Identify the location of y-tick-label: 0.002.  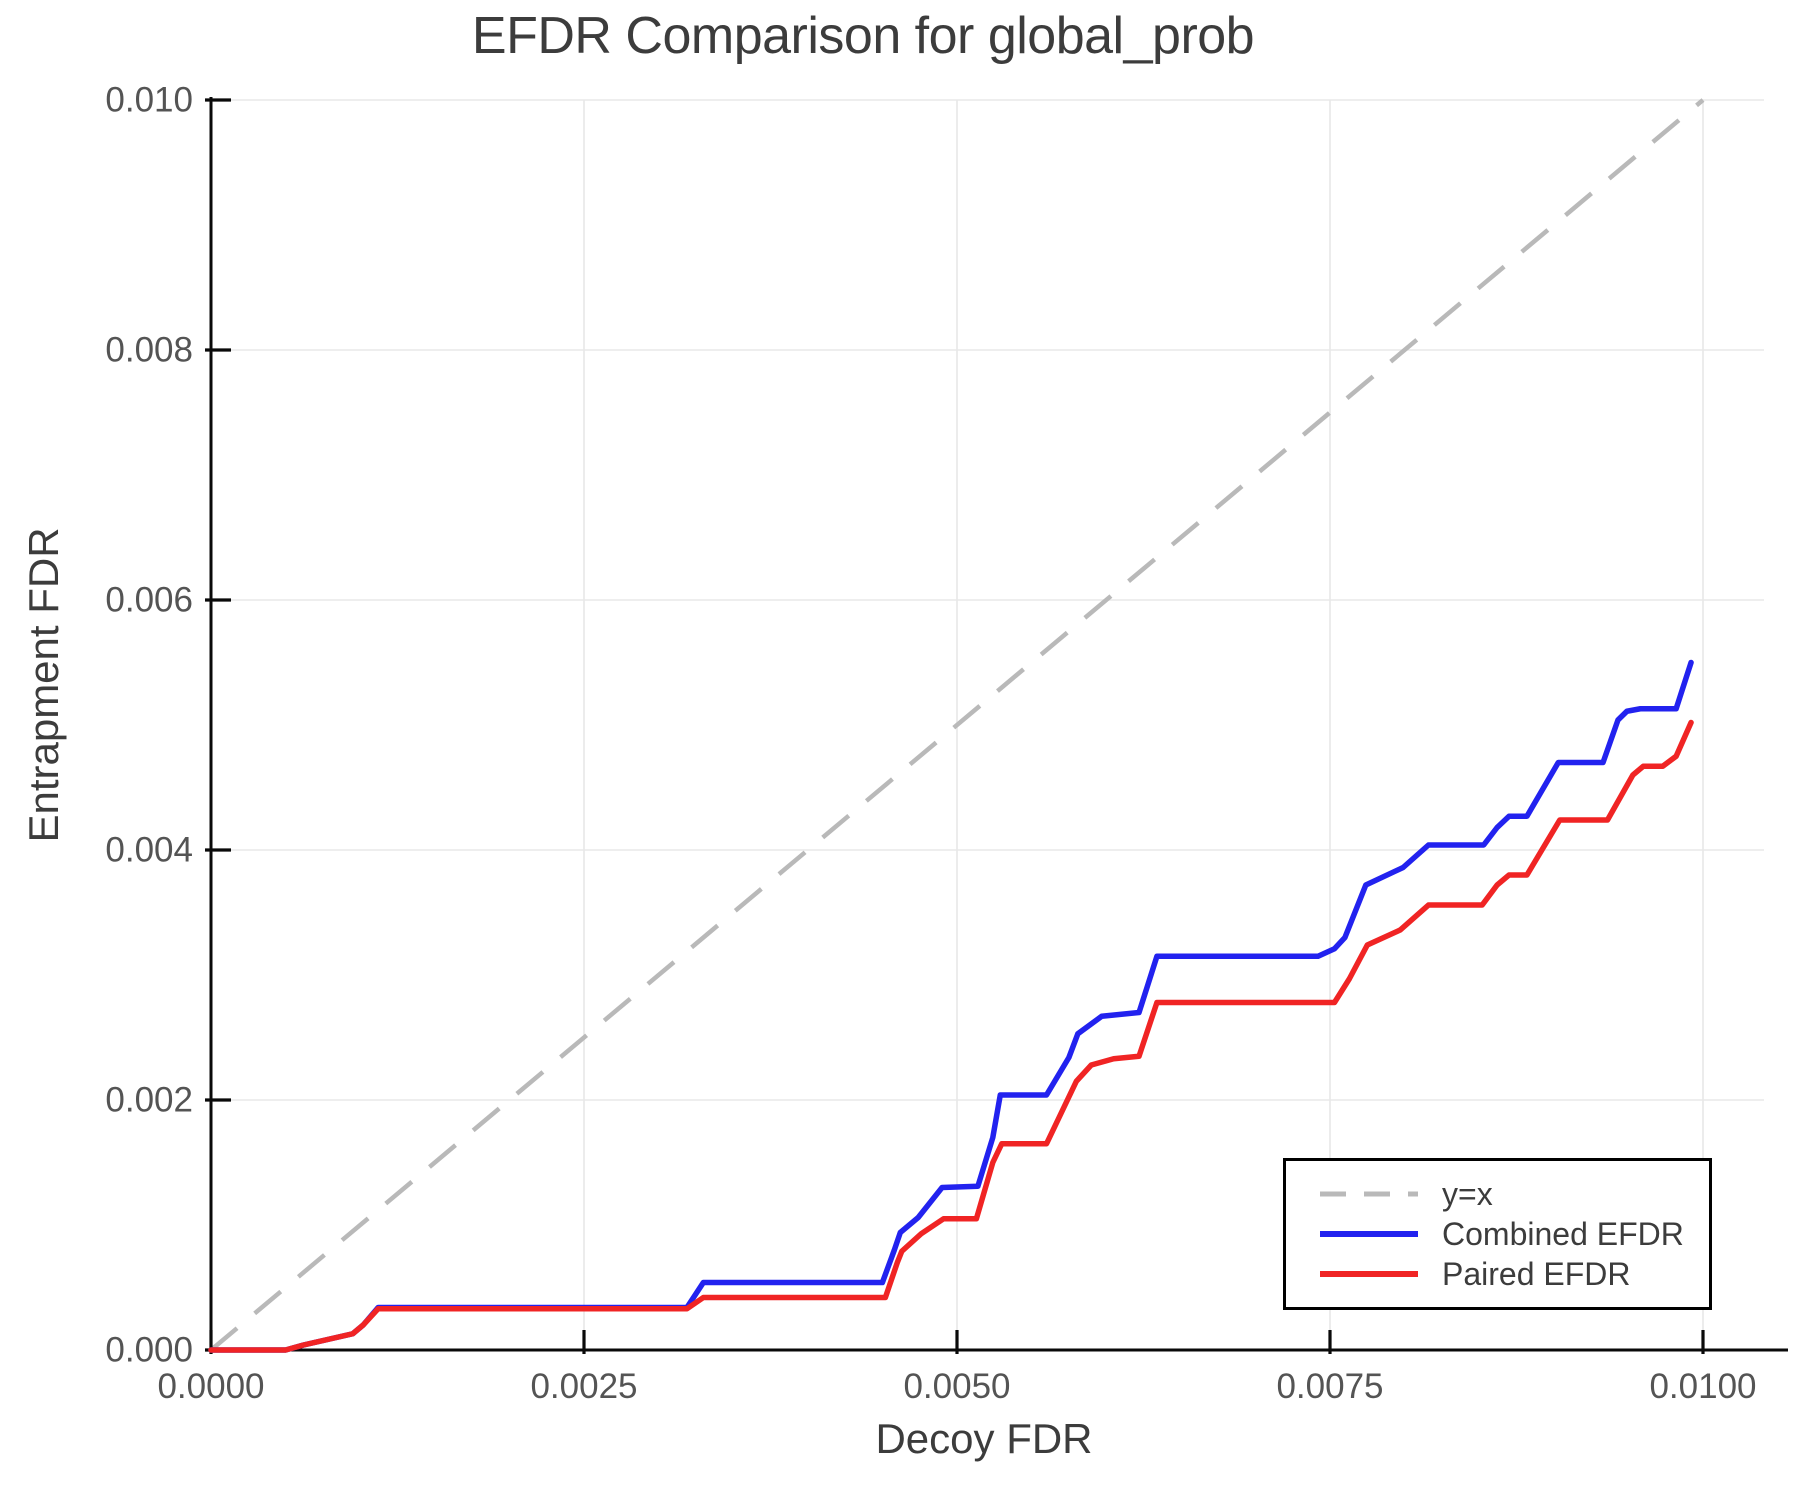
(149, 1100).